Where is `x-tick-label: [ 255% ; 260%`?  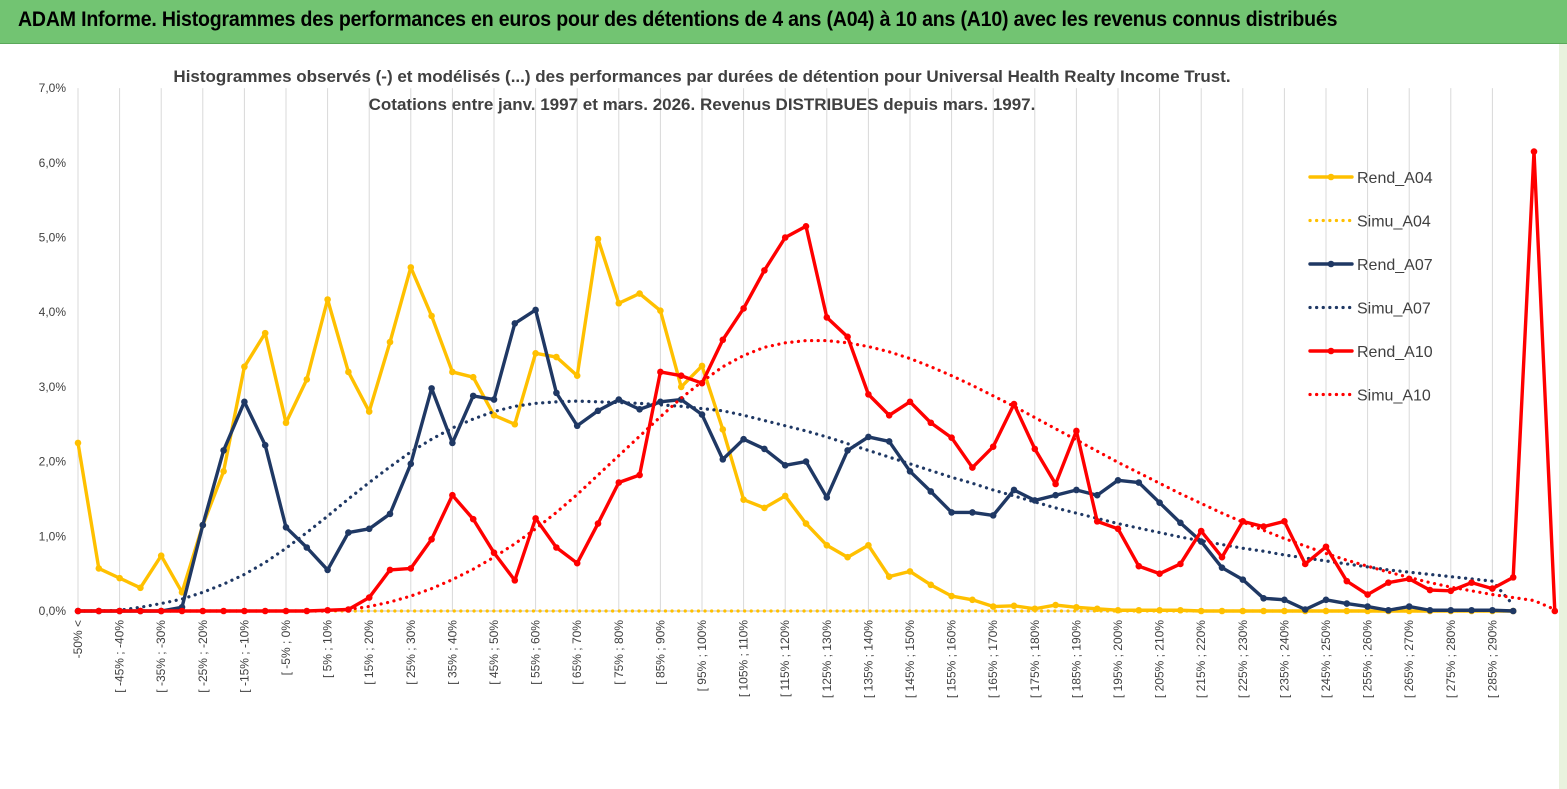 x-tick-label: [ 255% ; 260% is located at coordinates (1368, 659).